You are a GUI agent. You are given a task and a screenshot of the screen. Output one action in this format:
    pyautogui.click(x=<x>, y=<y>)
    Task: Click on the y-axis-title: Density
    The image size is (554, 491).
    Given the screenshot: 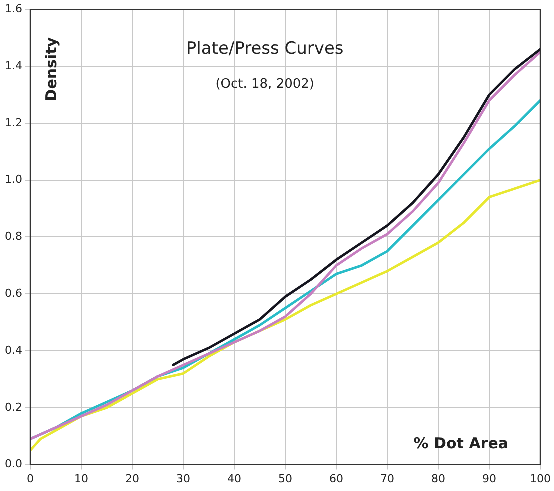 What is the action you would take?
    pyautogui.click(x=51, y=69)
    